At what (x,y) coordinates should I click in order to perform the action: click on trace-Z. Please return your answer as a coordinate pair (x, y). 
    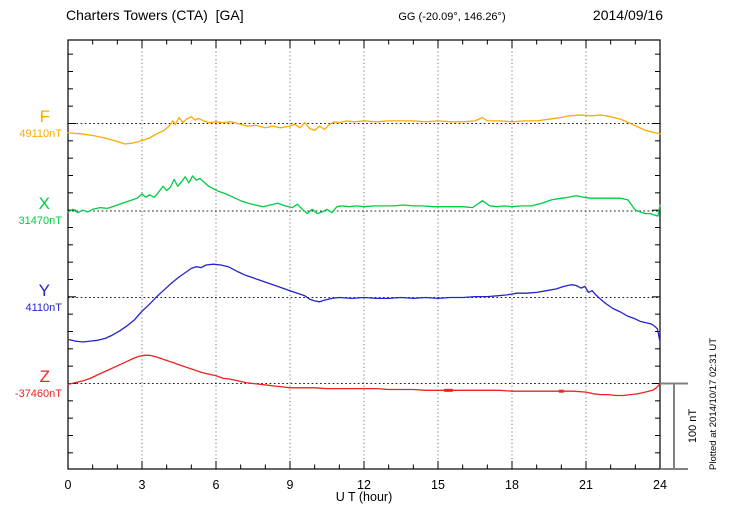
    Looking at the image, I should click on (364, 375).